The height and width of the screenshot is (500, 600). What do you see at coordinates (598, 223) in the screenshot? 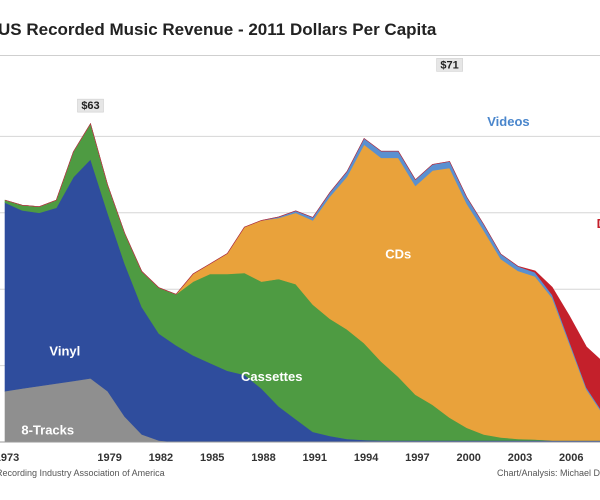
I see `series-label-digital: Digital` at bounding box center [598, 223].